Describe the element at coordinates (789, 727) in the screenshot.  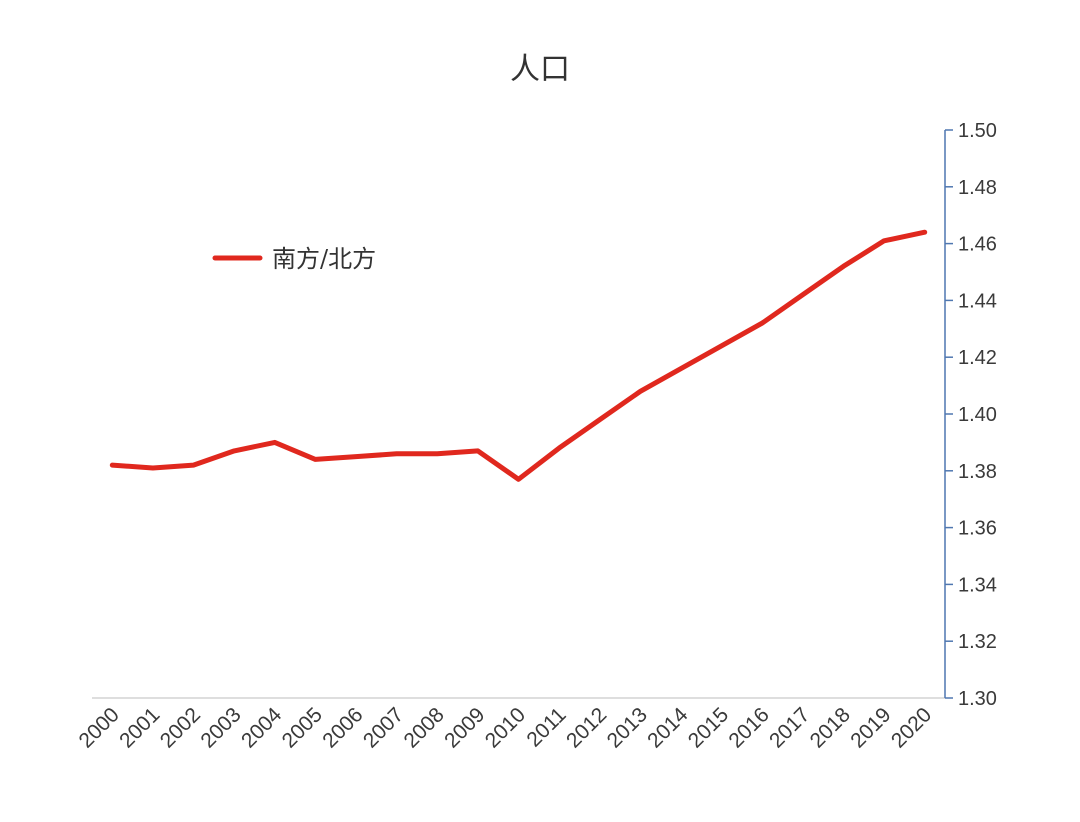
I see `x-tick-label: 2017` at that location.